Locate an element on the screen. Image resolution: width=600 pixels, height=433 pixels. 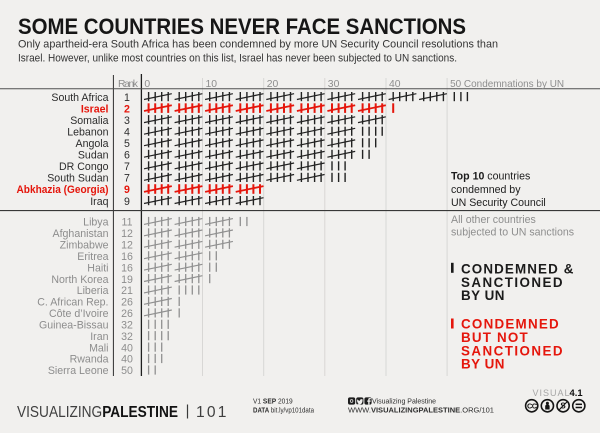
svg-text: 2 is located at coordinates (127, 109).